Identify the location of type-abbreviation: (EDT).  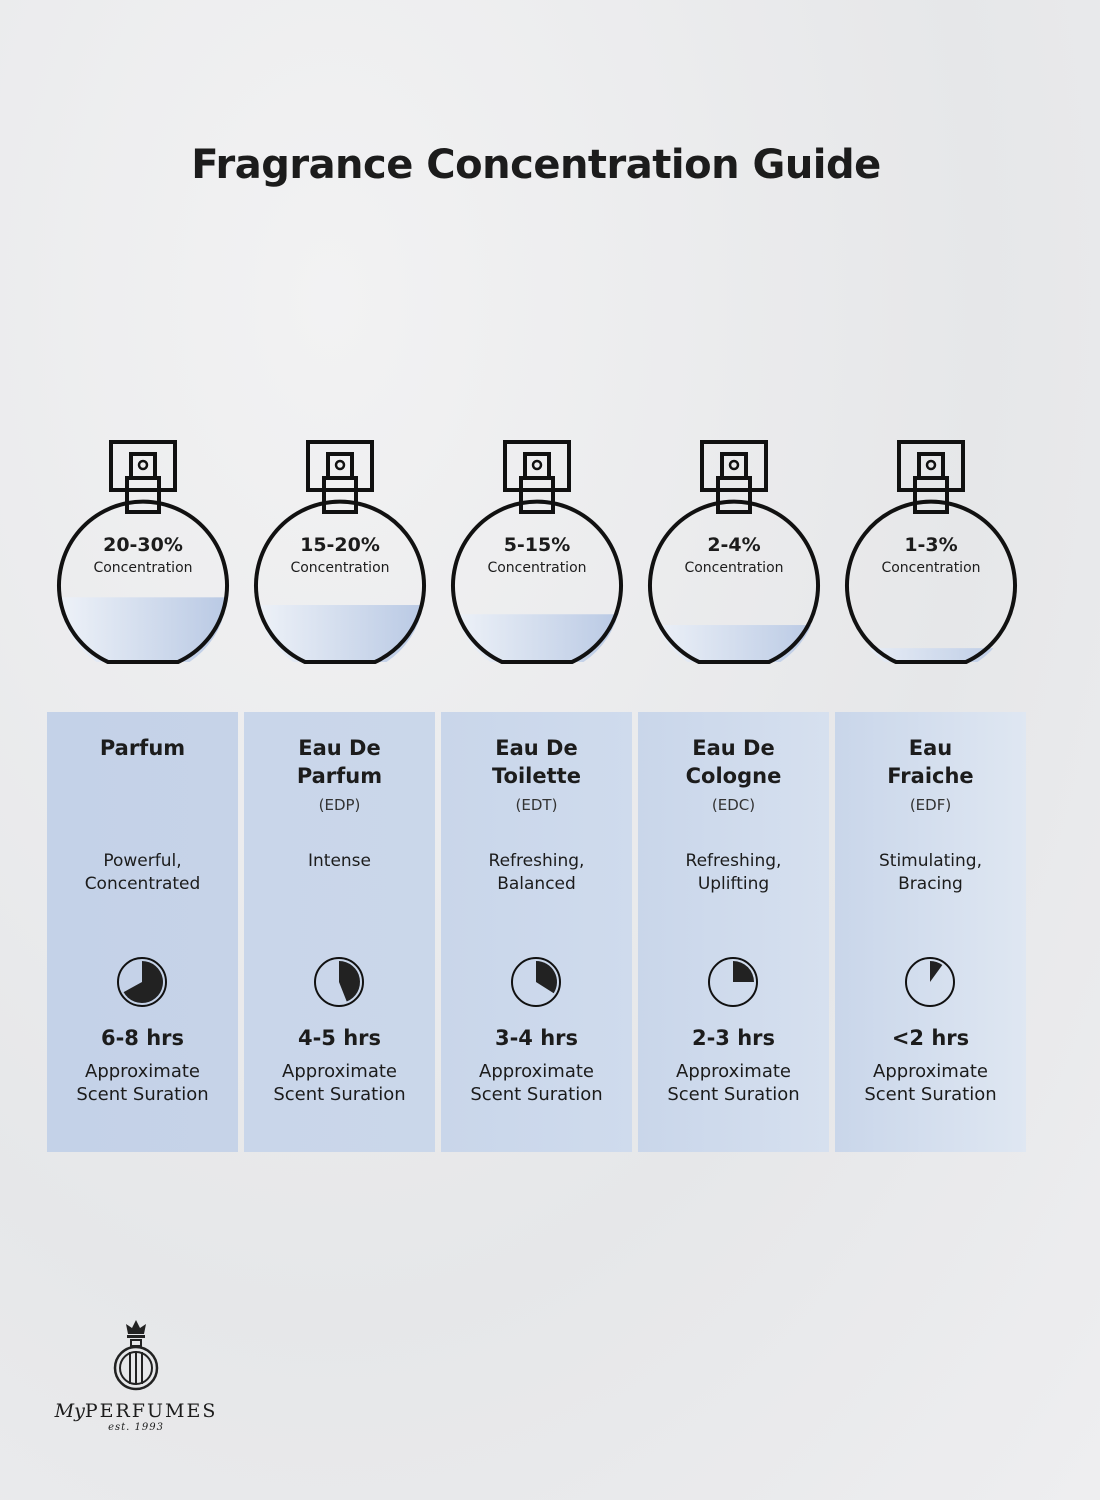
(536, 805).